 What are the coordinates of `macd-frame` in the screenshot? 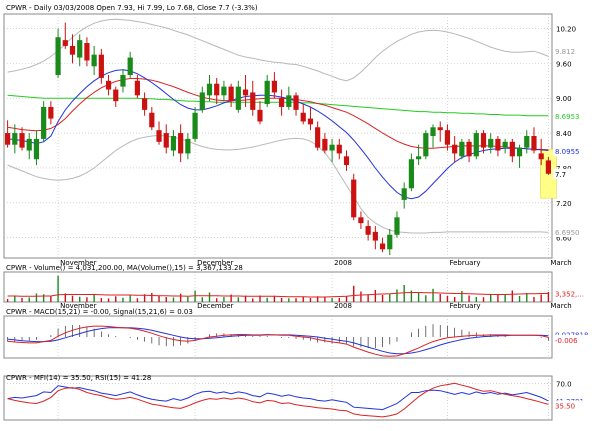 It's located at (278, 337).